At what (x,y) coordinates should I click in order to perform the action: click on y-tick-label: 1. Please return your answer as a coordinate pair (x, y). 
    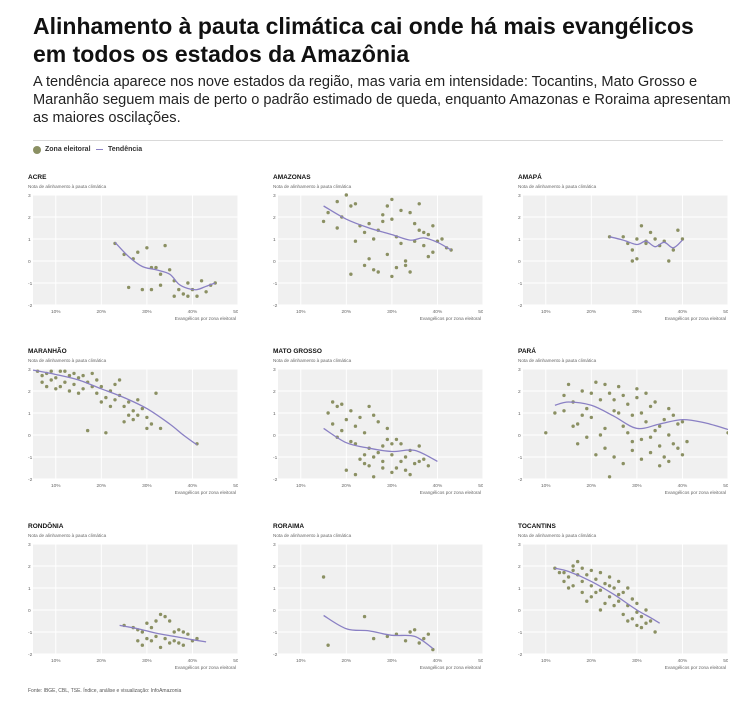
    Looking at the image, I should click on (274, 589).